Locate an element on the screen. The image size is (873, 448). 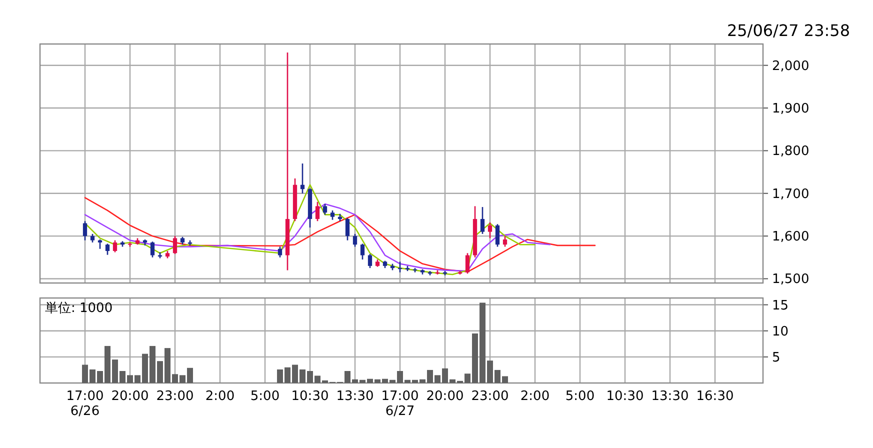
x-tick-label: 16:30 is located at coordinates (715, 396).